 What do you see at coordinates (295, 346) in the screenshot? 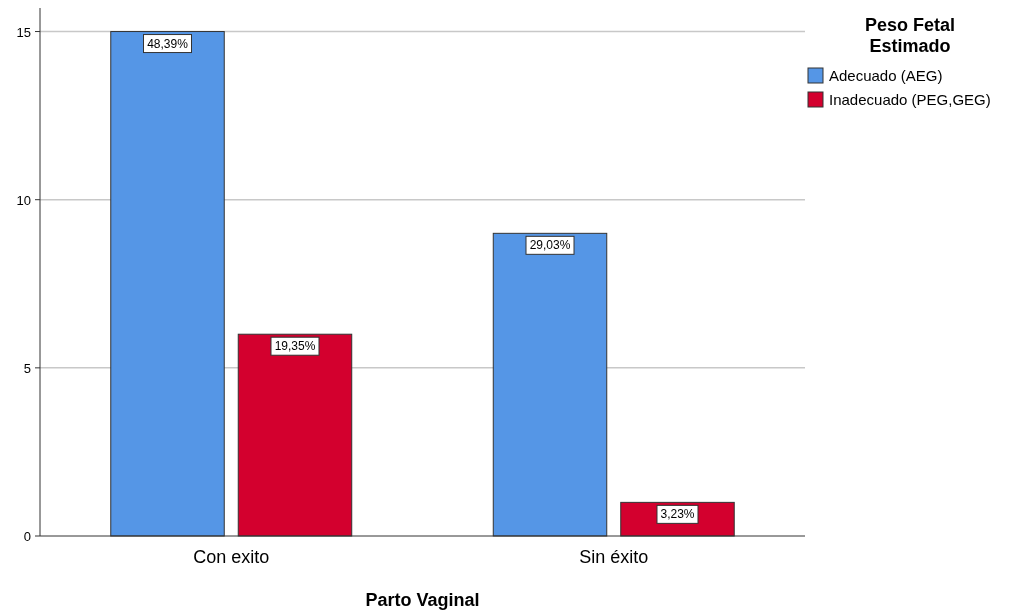
I see `annotation: 19,35%` at bounding box center [295, 346].